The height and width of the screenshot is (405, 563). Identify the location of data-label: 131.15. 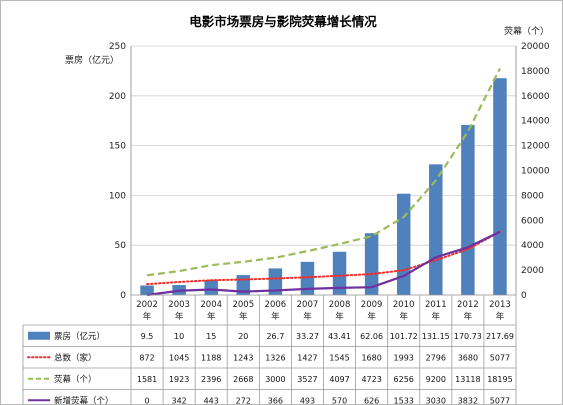
(436, 336).